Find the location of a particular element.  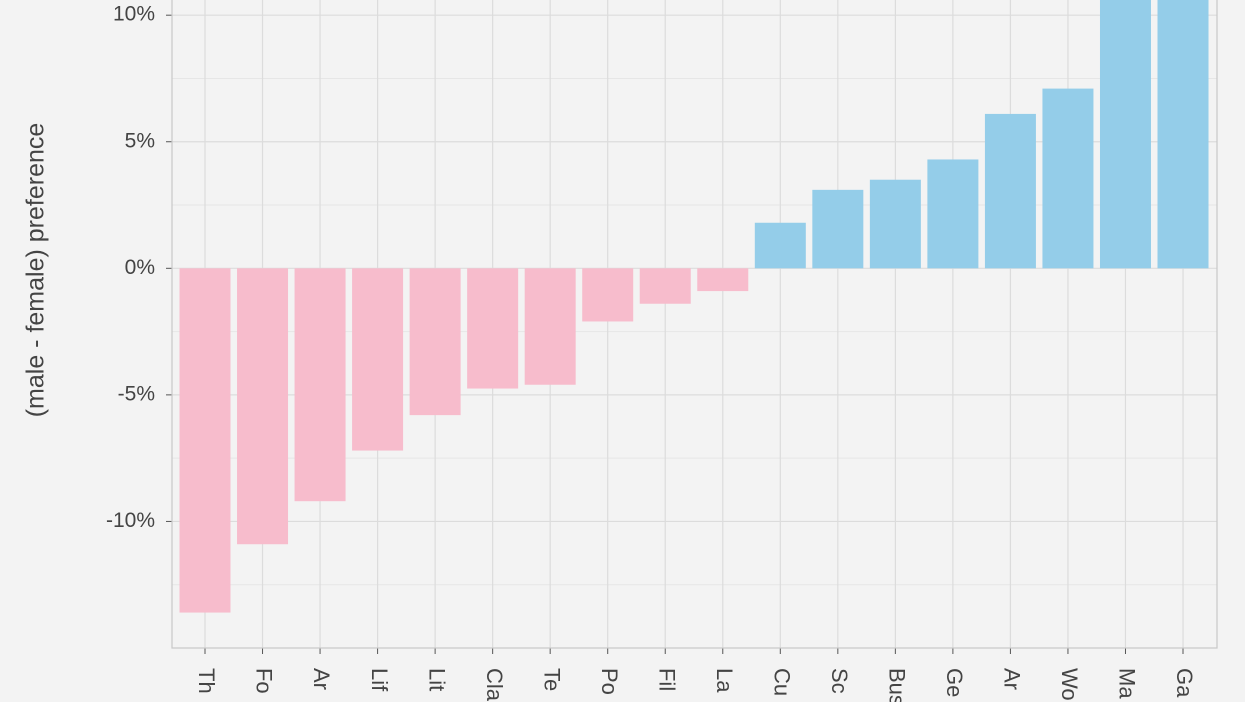

x-tick-label: Bus is located at coordinates (897, 685).